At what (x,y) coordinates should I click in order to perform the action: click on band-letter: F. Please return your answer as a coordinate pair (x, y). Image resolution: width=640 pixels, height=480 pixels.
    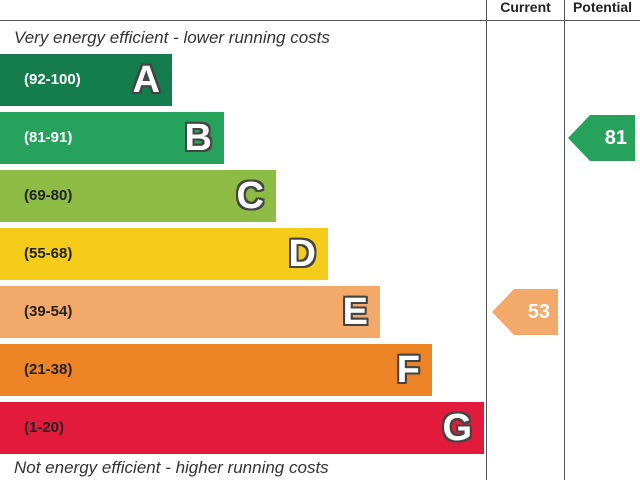
    Looking at the image, I should click on (408, 370).